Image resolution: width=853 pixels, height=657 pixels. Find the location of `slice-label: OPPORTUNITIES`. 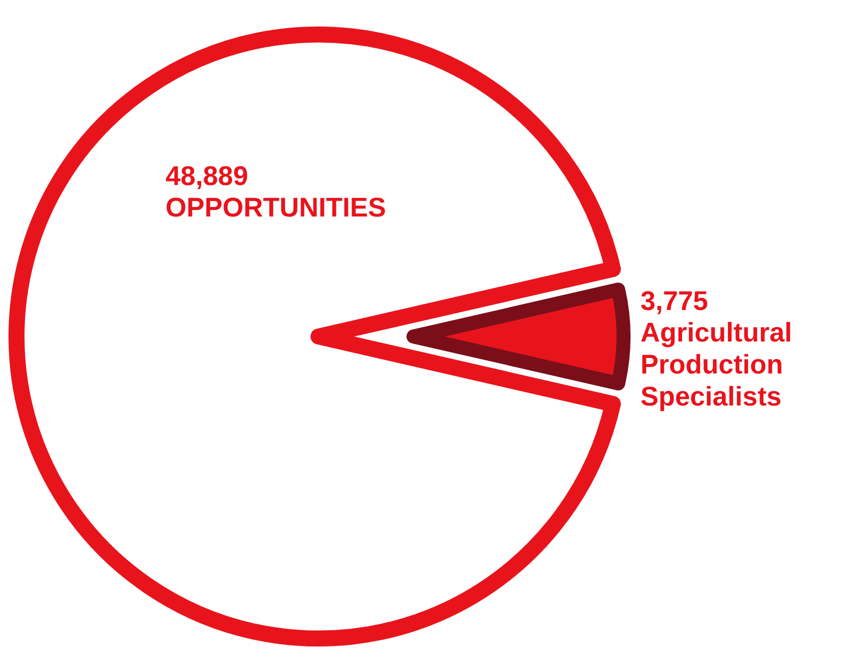

slice-label: OPPORTUNITIES is located at coordinates (276, 207).